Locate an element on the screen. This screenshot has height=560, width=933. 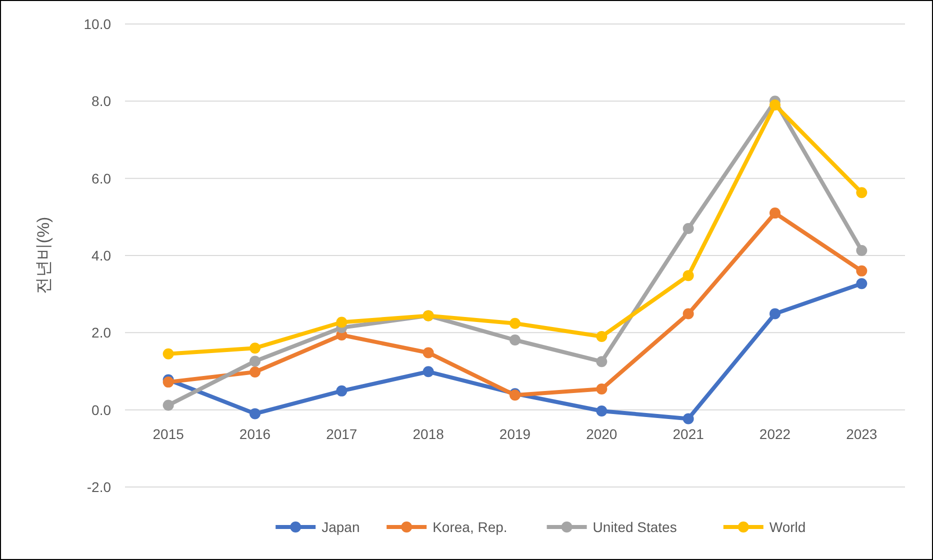
x-tick-label: 2020 is located at coordinates (602, 434).